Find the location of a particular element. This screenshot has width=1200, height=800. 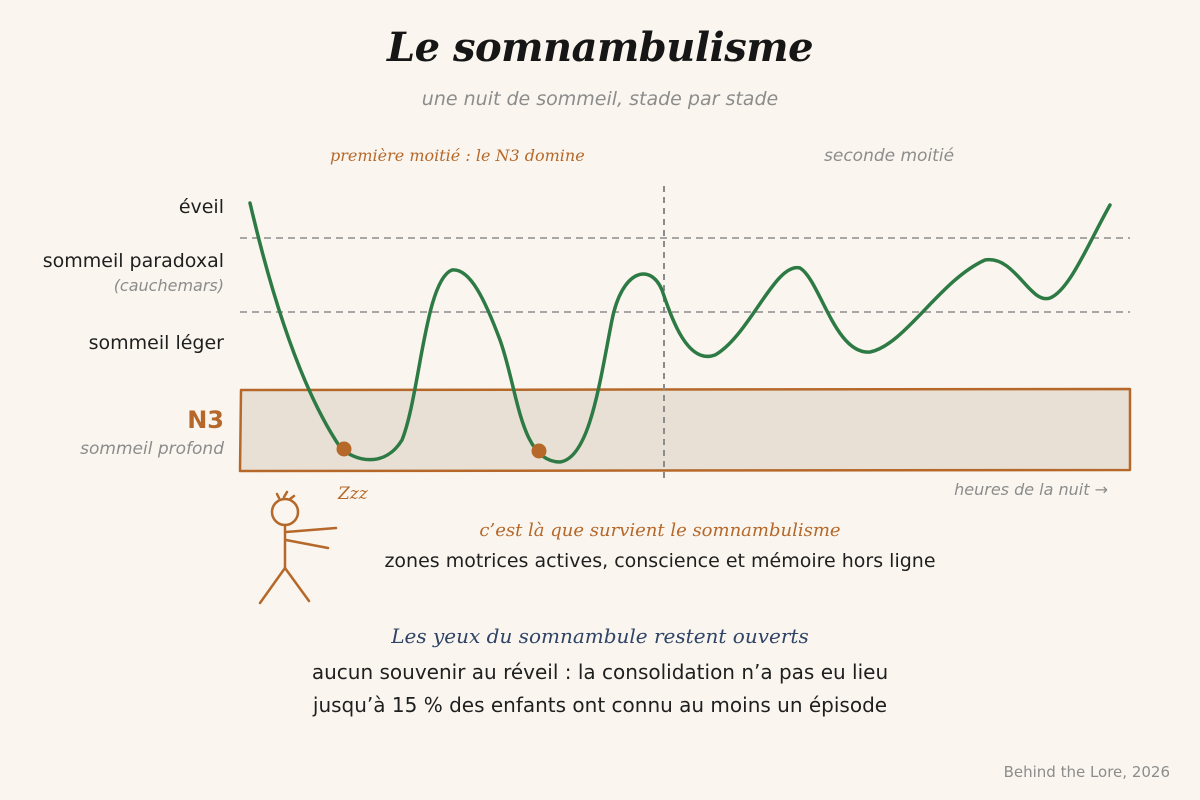

credit: Behind the Lore, 2026 is located at coordinates (1086, 772).